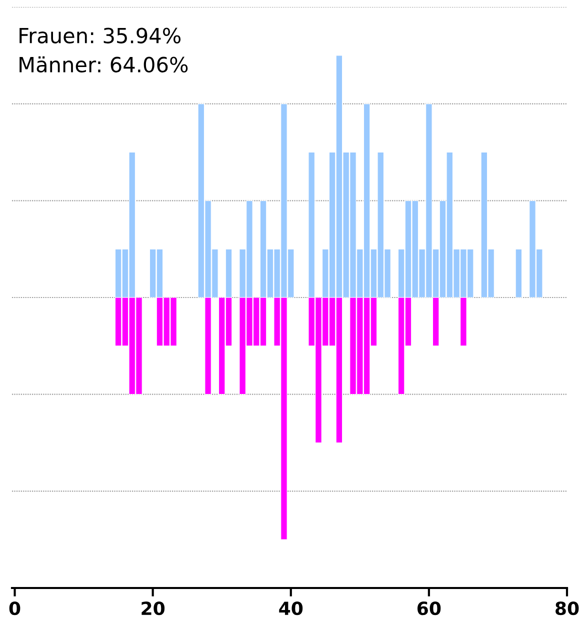  Describe the element at coordinates (100, 36) in the screenshot. I see `text: Frauen: 35.94%` at that location.